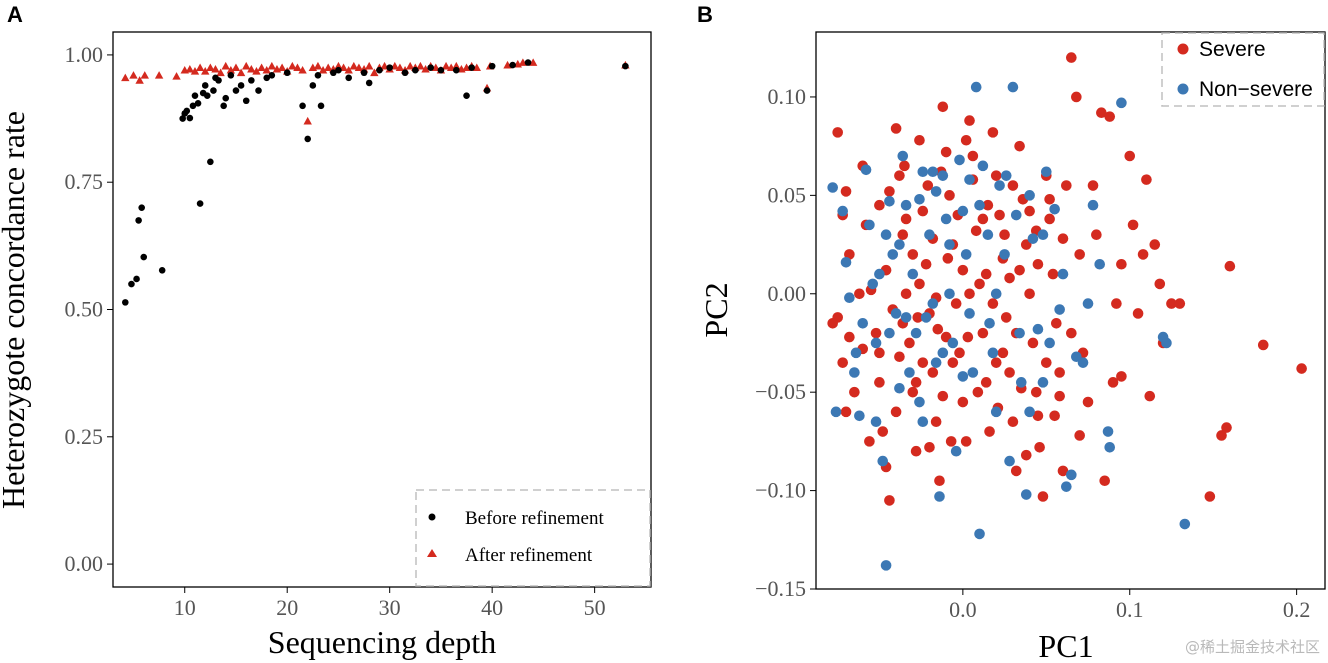 This screenshot has width=1328, height=663. I want to click on legend-after-label: After refinement, so click(529, 555).